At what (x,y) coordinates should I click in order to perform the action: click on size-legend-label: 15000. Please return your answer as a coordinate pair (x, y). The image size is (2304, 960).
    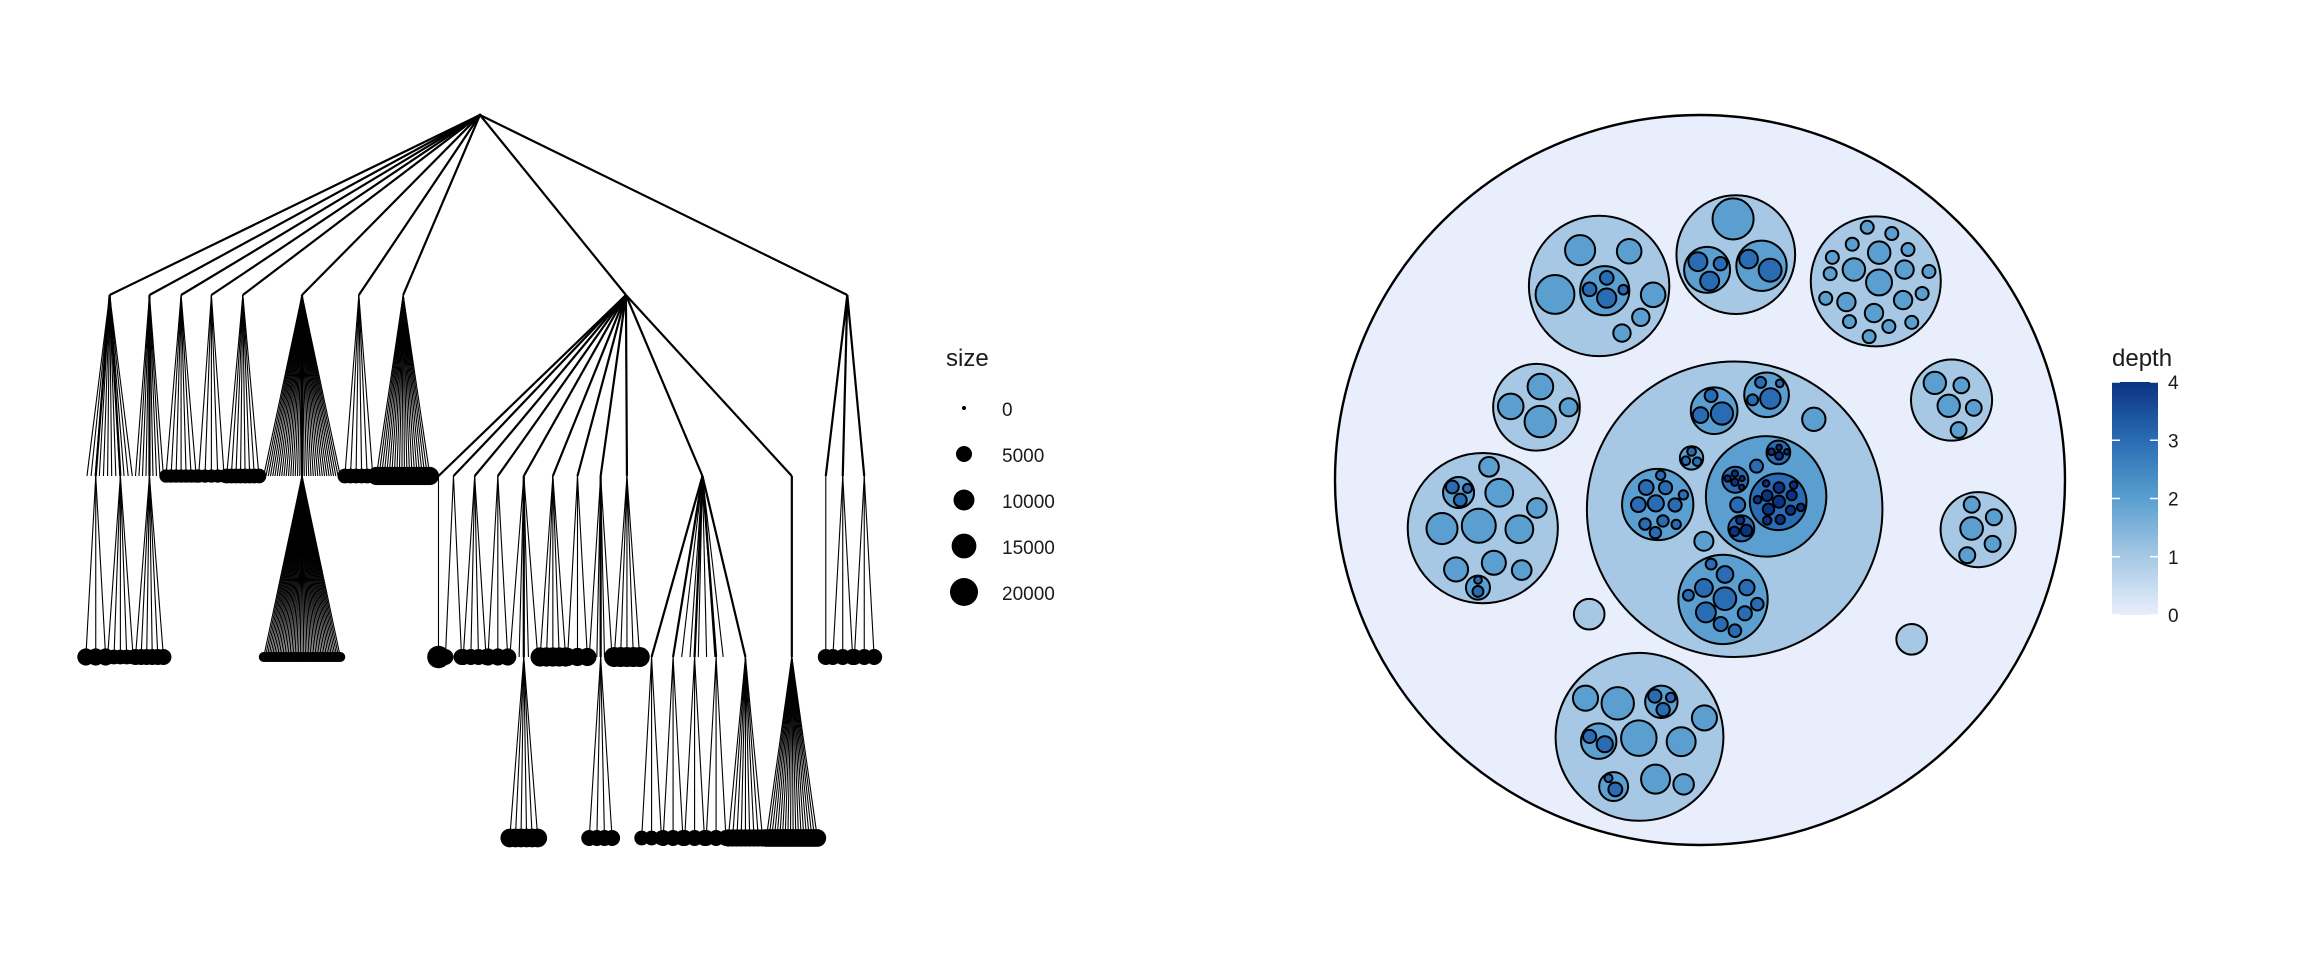
    Looking at the image, I should click on (1028, 548).